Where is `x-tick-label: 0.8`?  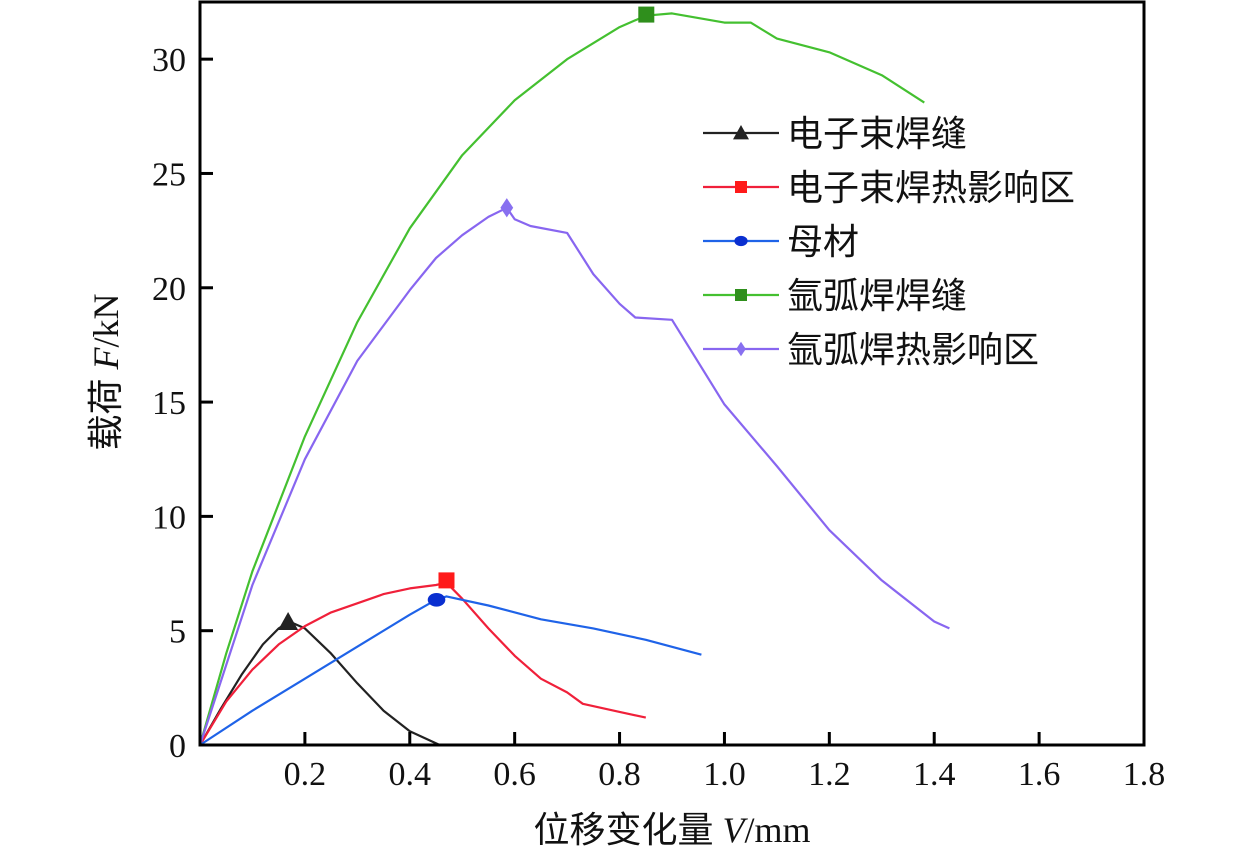 x-tick-label: 0.8 is located at coordinates (619, 774).